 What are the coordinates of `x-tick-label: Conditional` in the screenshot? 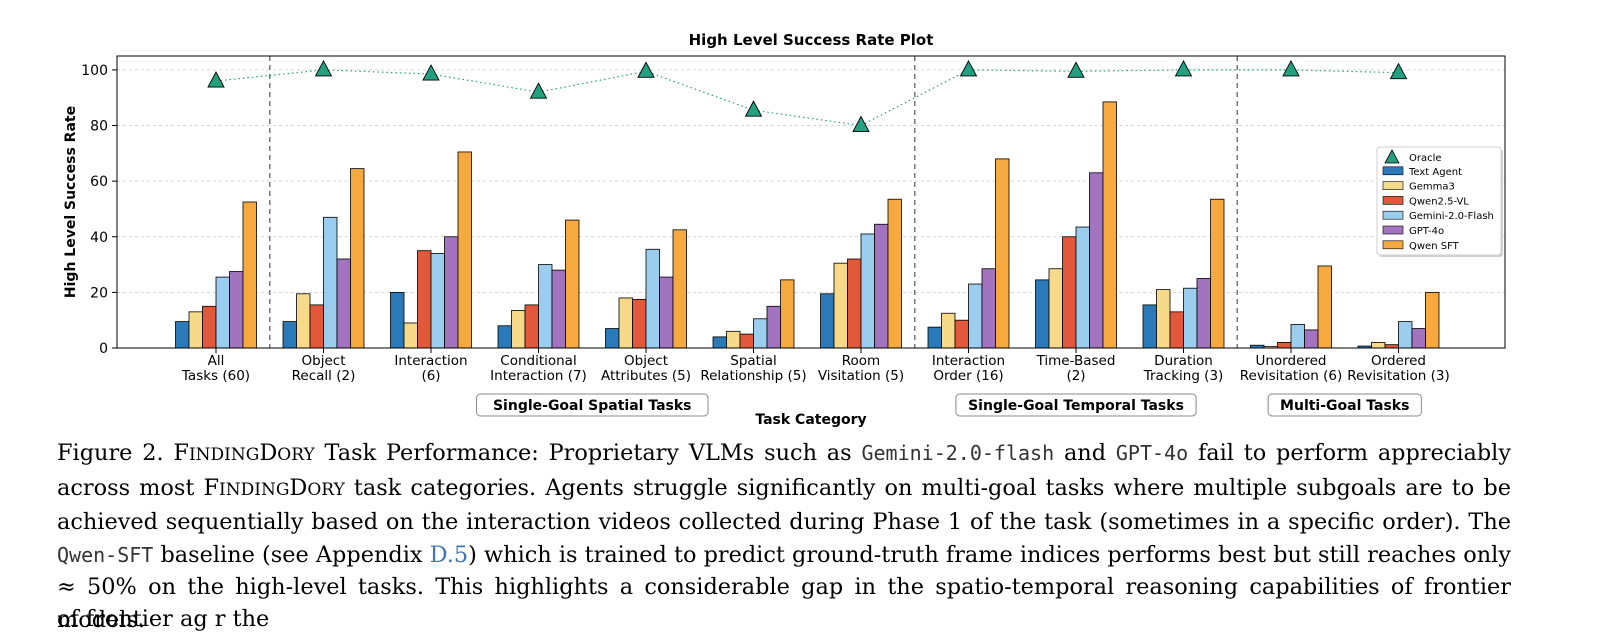 It's located at (538, 361).